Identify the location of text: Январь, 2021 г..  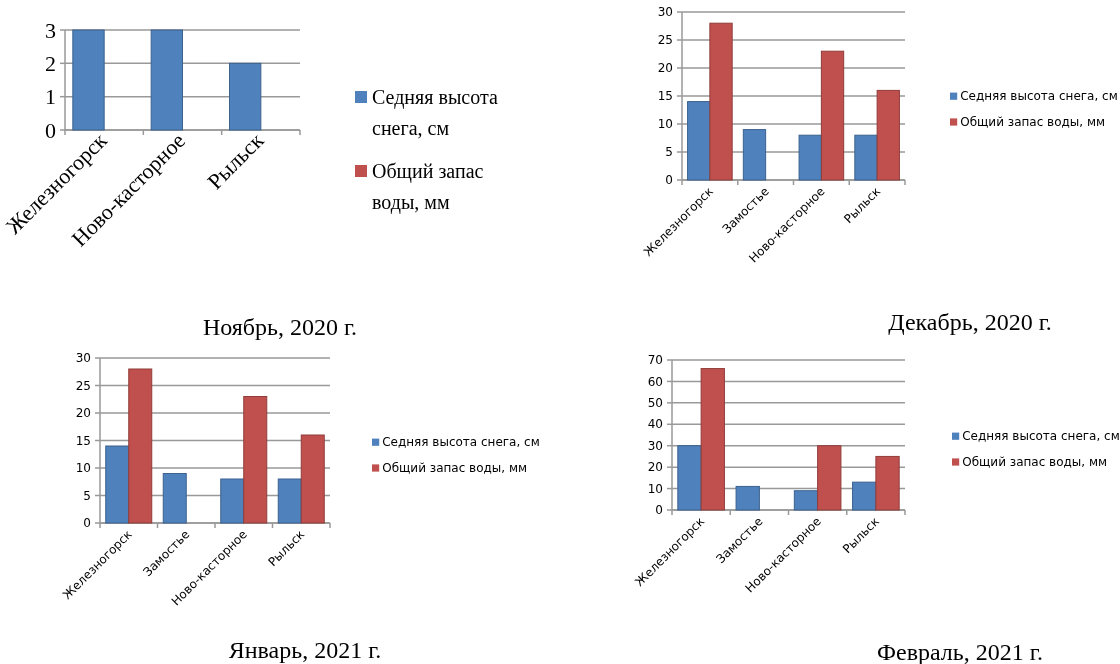
(305, 650).